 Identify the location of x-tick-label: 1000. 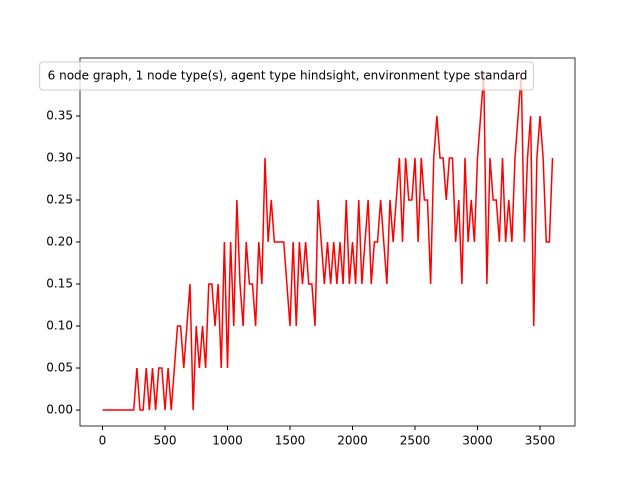
(227, 441).